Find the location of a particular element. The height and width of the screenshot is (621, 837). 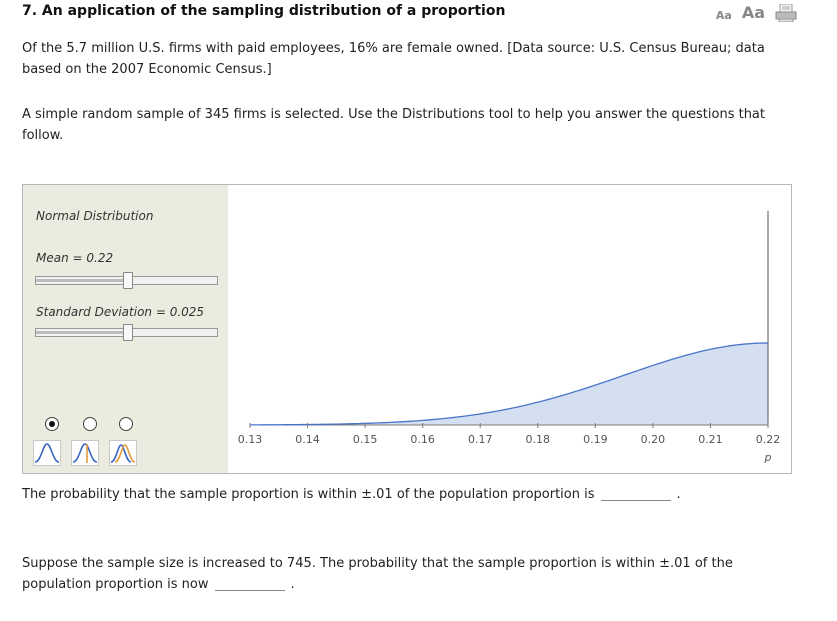

mode-radio-two-curves is located at coordinates (126, 424).